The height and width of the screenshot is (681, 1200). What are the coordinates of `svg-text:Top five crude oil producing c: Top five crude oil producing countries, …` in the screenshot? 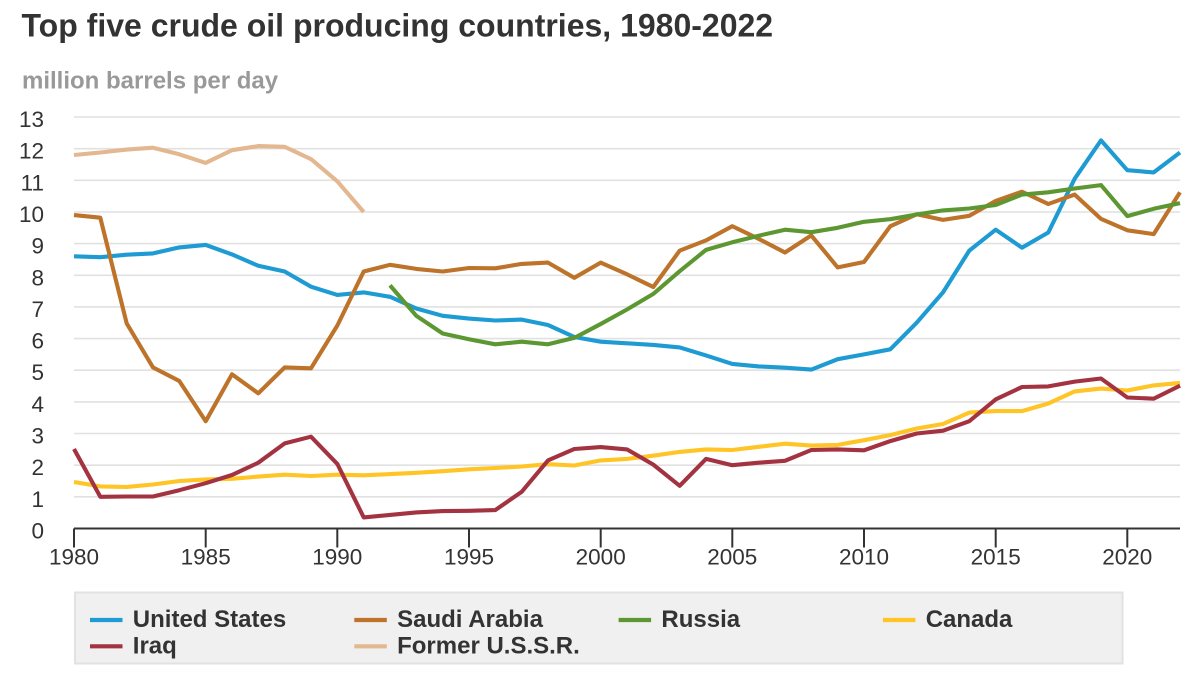 It's located at (398, 26).